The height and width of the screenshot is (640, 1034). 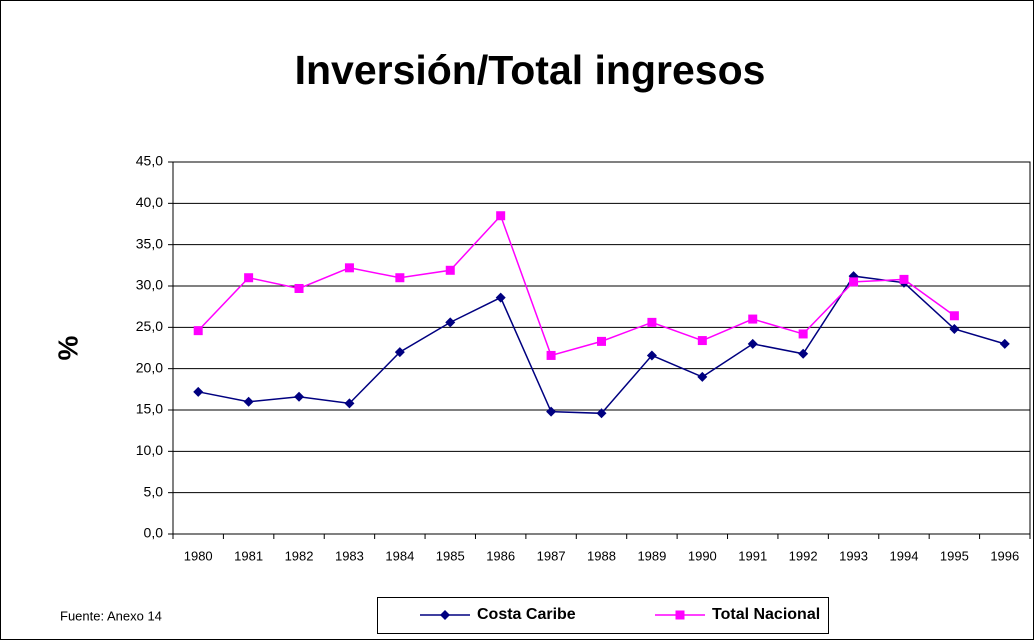 I want to click on y-tick-label: 30,0, so click(x=149, y=285).